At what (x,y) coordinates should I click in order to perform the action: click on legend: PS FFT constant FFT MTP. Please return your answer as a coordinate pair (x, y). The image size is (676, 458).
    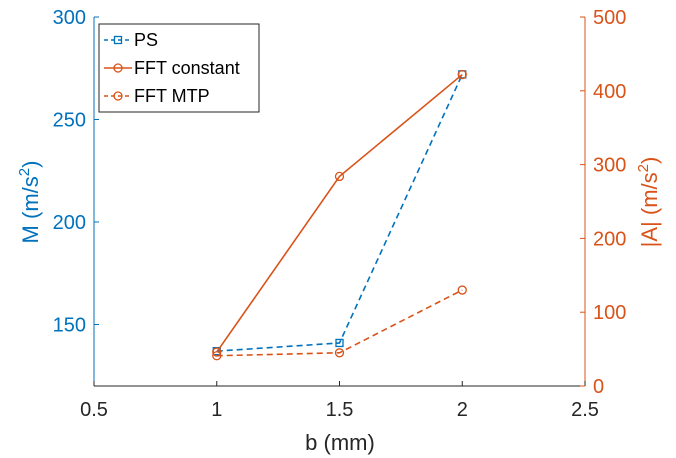
    Looking at the image, I should click on (179, 68).